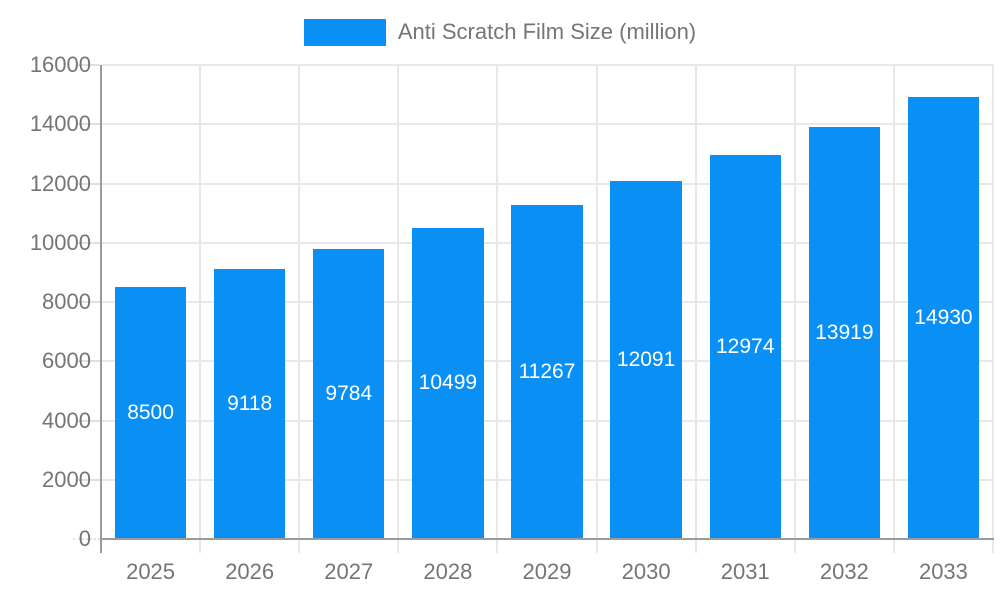  I want to click on x-axis-label: 2033, so click(943, 571).